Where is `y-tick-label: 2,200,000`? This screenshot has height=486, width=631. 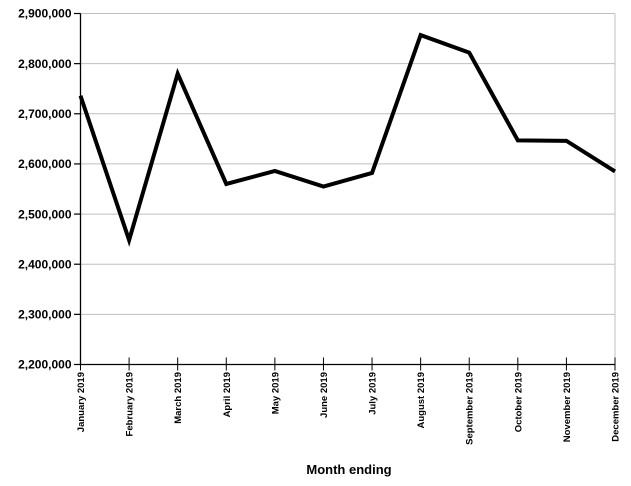 y-tick-label: 2,200,000 is located at coordinates (45, 365).